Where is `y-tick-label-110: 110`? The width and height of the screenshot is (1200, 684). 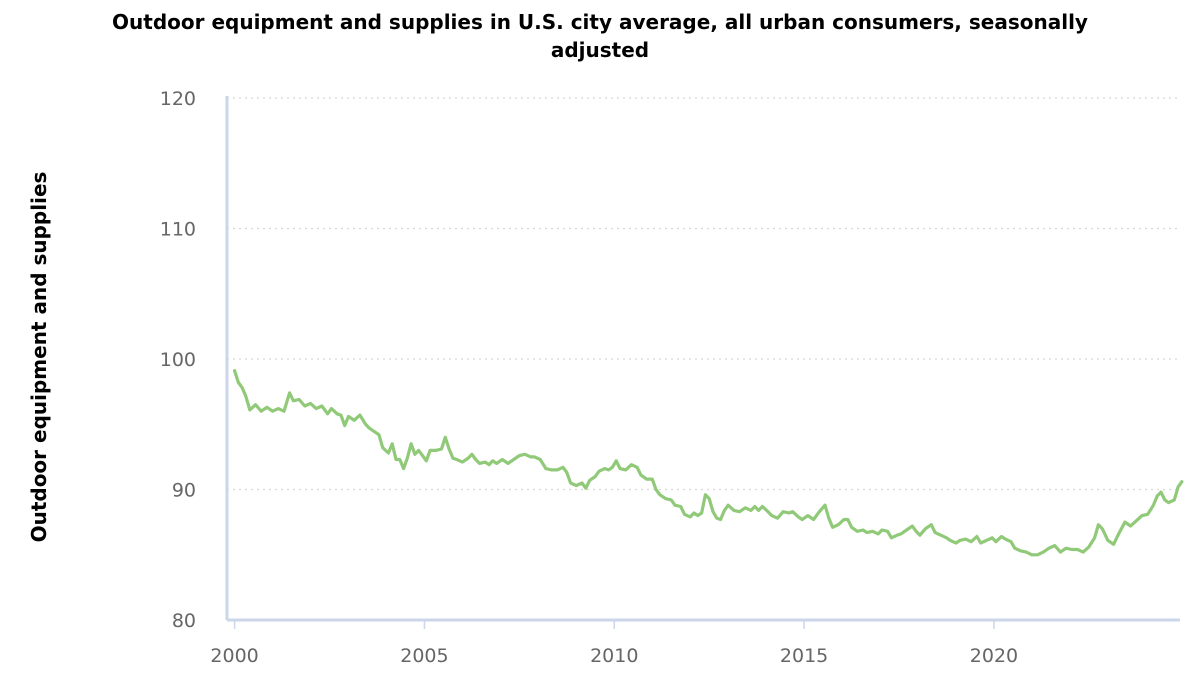 y-tick-label-110: 110 is located at coordinates (178, 230).